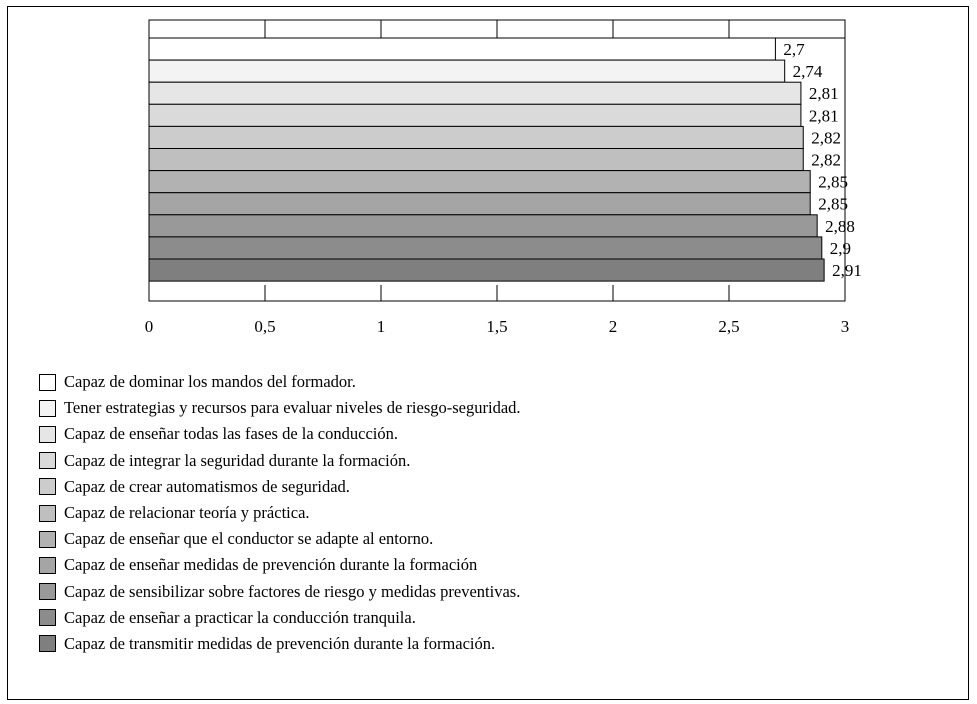  What do you see at coordinates (497, 310) in the screenshot?
I see `x-axis-ticks-group: 0 0,5 1 1,5 2 2,5 3` at bounding box center [497, 310].